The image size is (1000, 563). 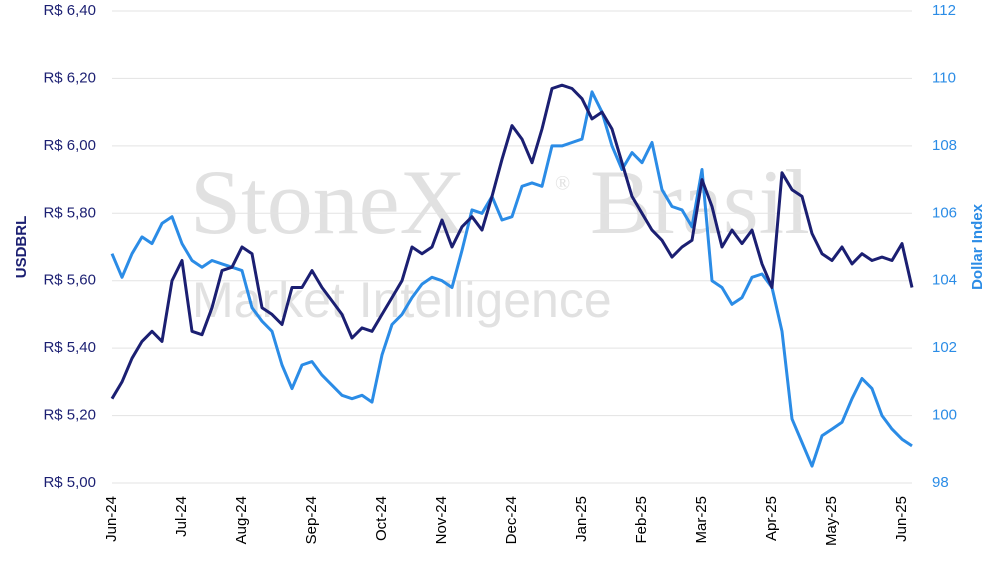 I want to click on y2-tick-label: 100, so click(x=944, y=415).